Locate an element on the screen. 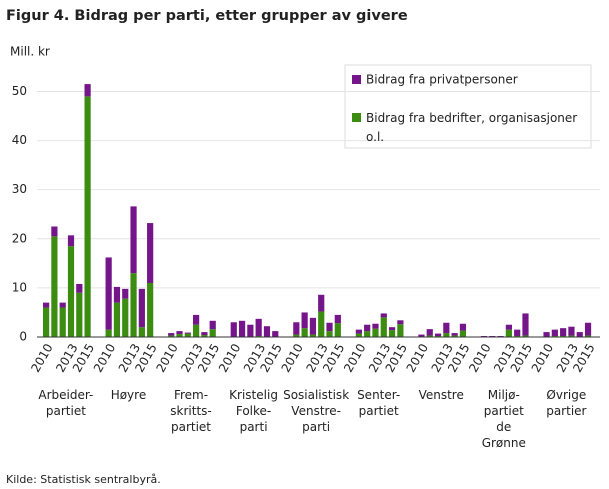 This screenshot has height=489, width=609. y-tick-label: 0 is located at coordinates (23, 337).